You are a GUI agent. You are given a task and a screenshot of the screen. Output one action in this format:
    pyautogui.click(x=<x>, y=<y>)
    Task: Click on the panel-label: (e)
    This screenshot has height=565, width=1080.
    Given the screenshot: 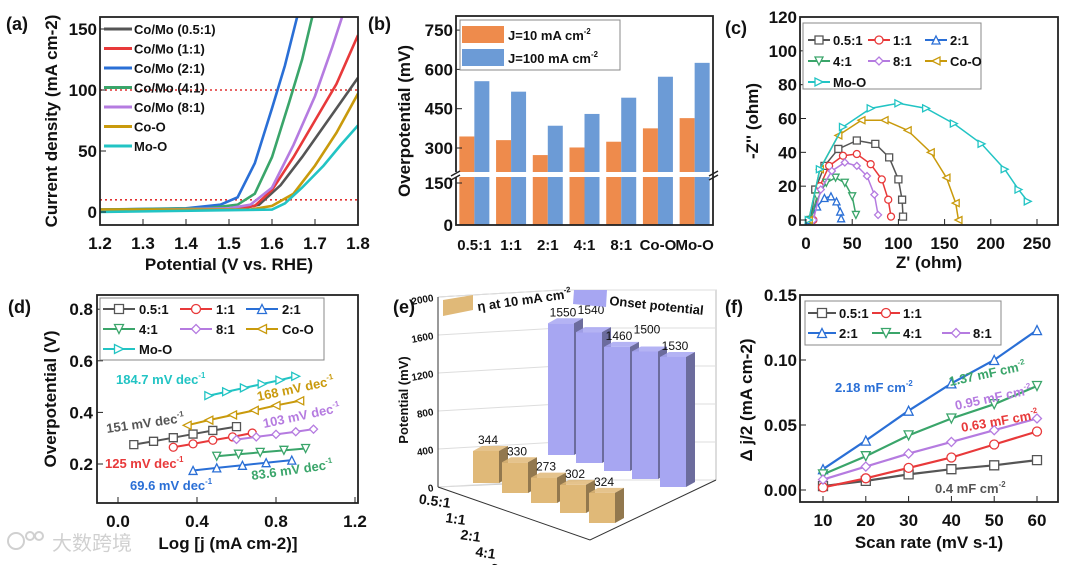 What is the action you would take?
    pyautogui.click(x=404, y=307)
    